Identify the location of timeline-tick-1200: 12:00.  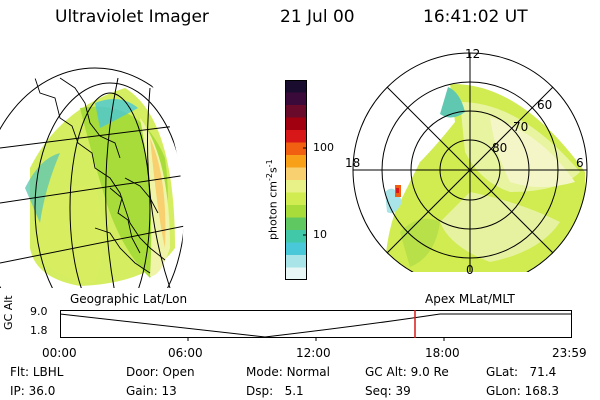
(313, 353).